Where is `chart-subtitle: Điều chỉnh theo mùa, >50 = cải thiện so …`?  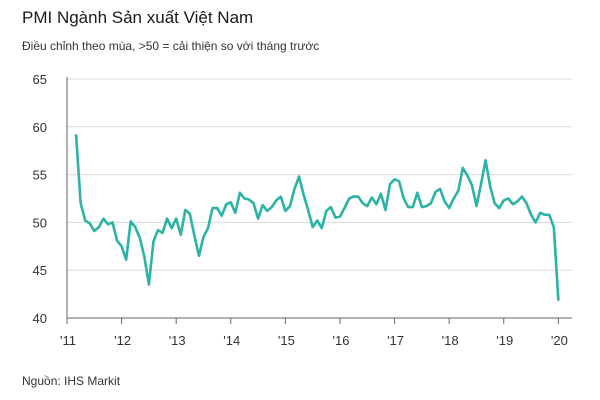
chart-subtitle: Điều chỉnh theo mùa, >50 = cải thiện so … is located at coordinates (171, 46).